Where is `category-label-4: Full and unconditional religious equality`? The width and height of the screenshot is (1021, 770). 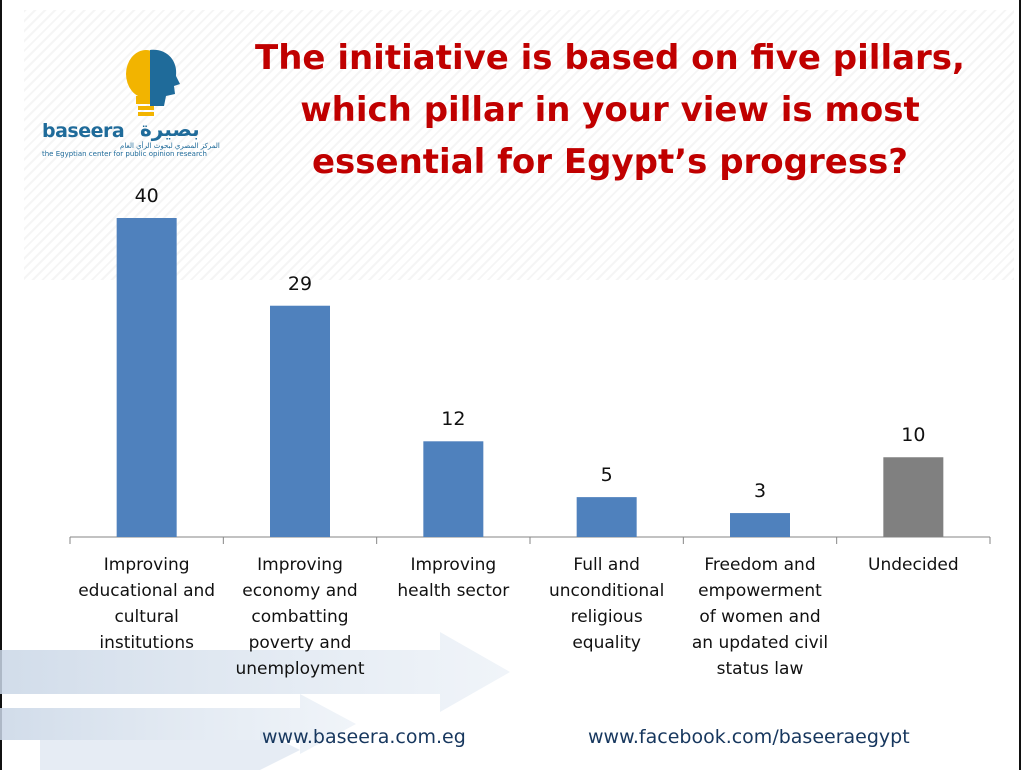 category-label-4: Full and unconditional religious equality is located at coordinates (607, 604).